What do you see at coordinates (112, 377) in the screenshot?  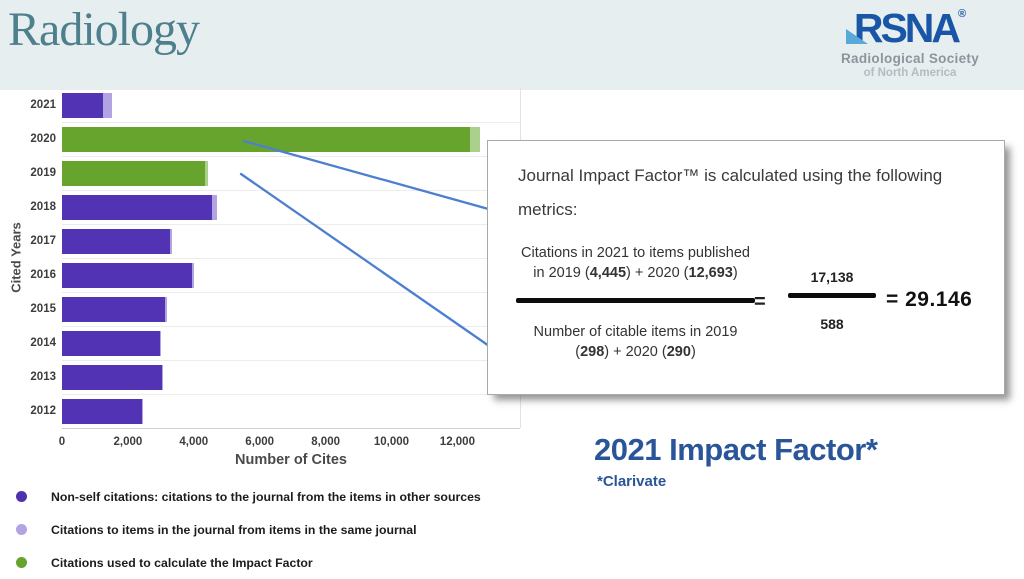 I see `bar-2013-non-self-citations` at bounding box center [112, 377].